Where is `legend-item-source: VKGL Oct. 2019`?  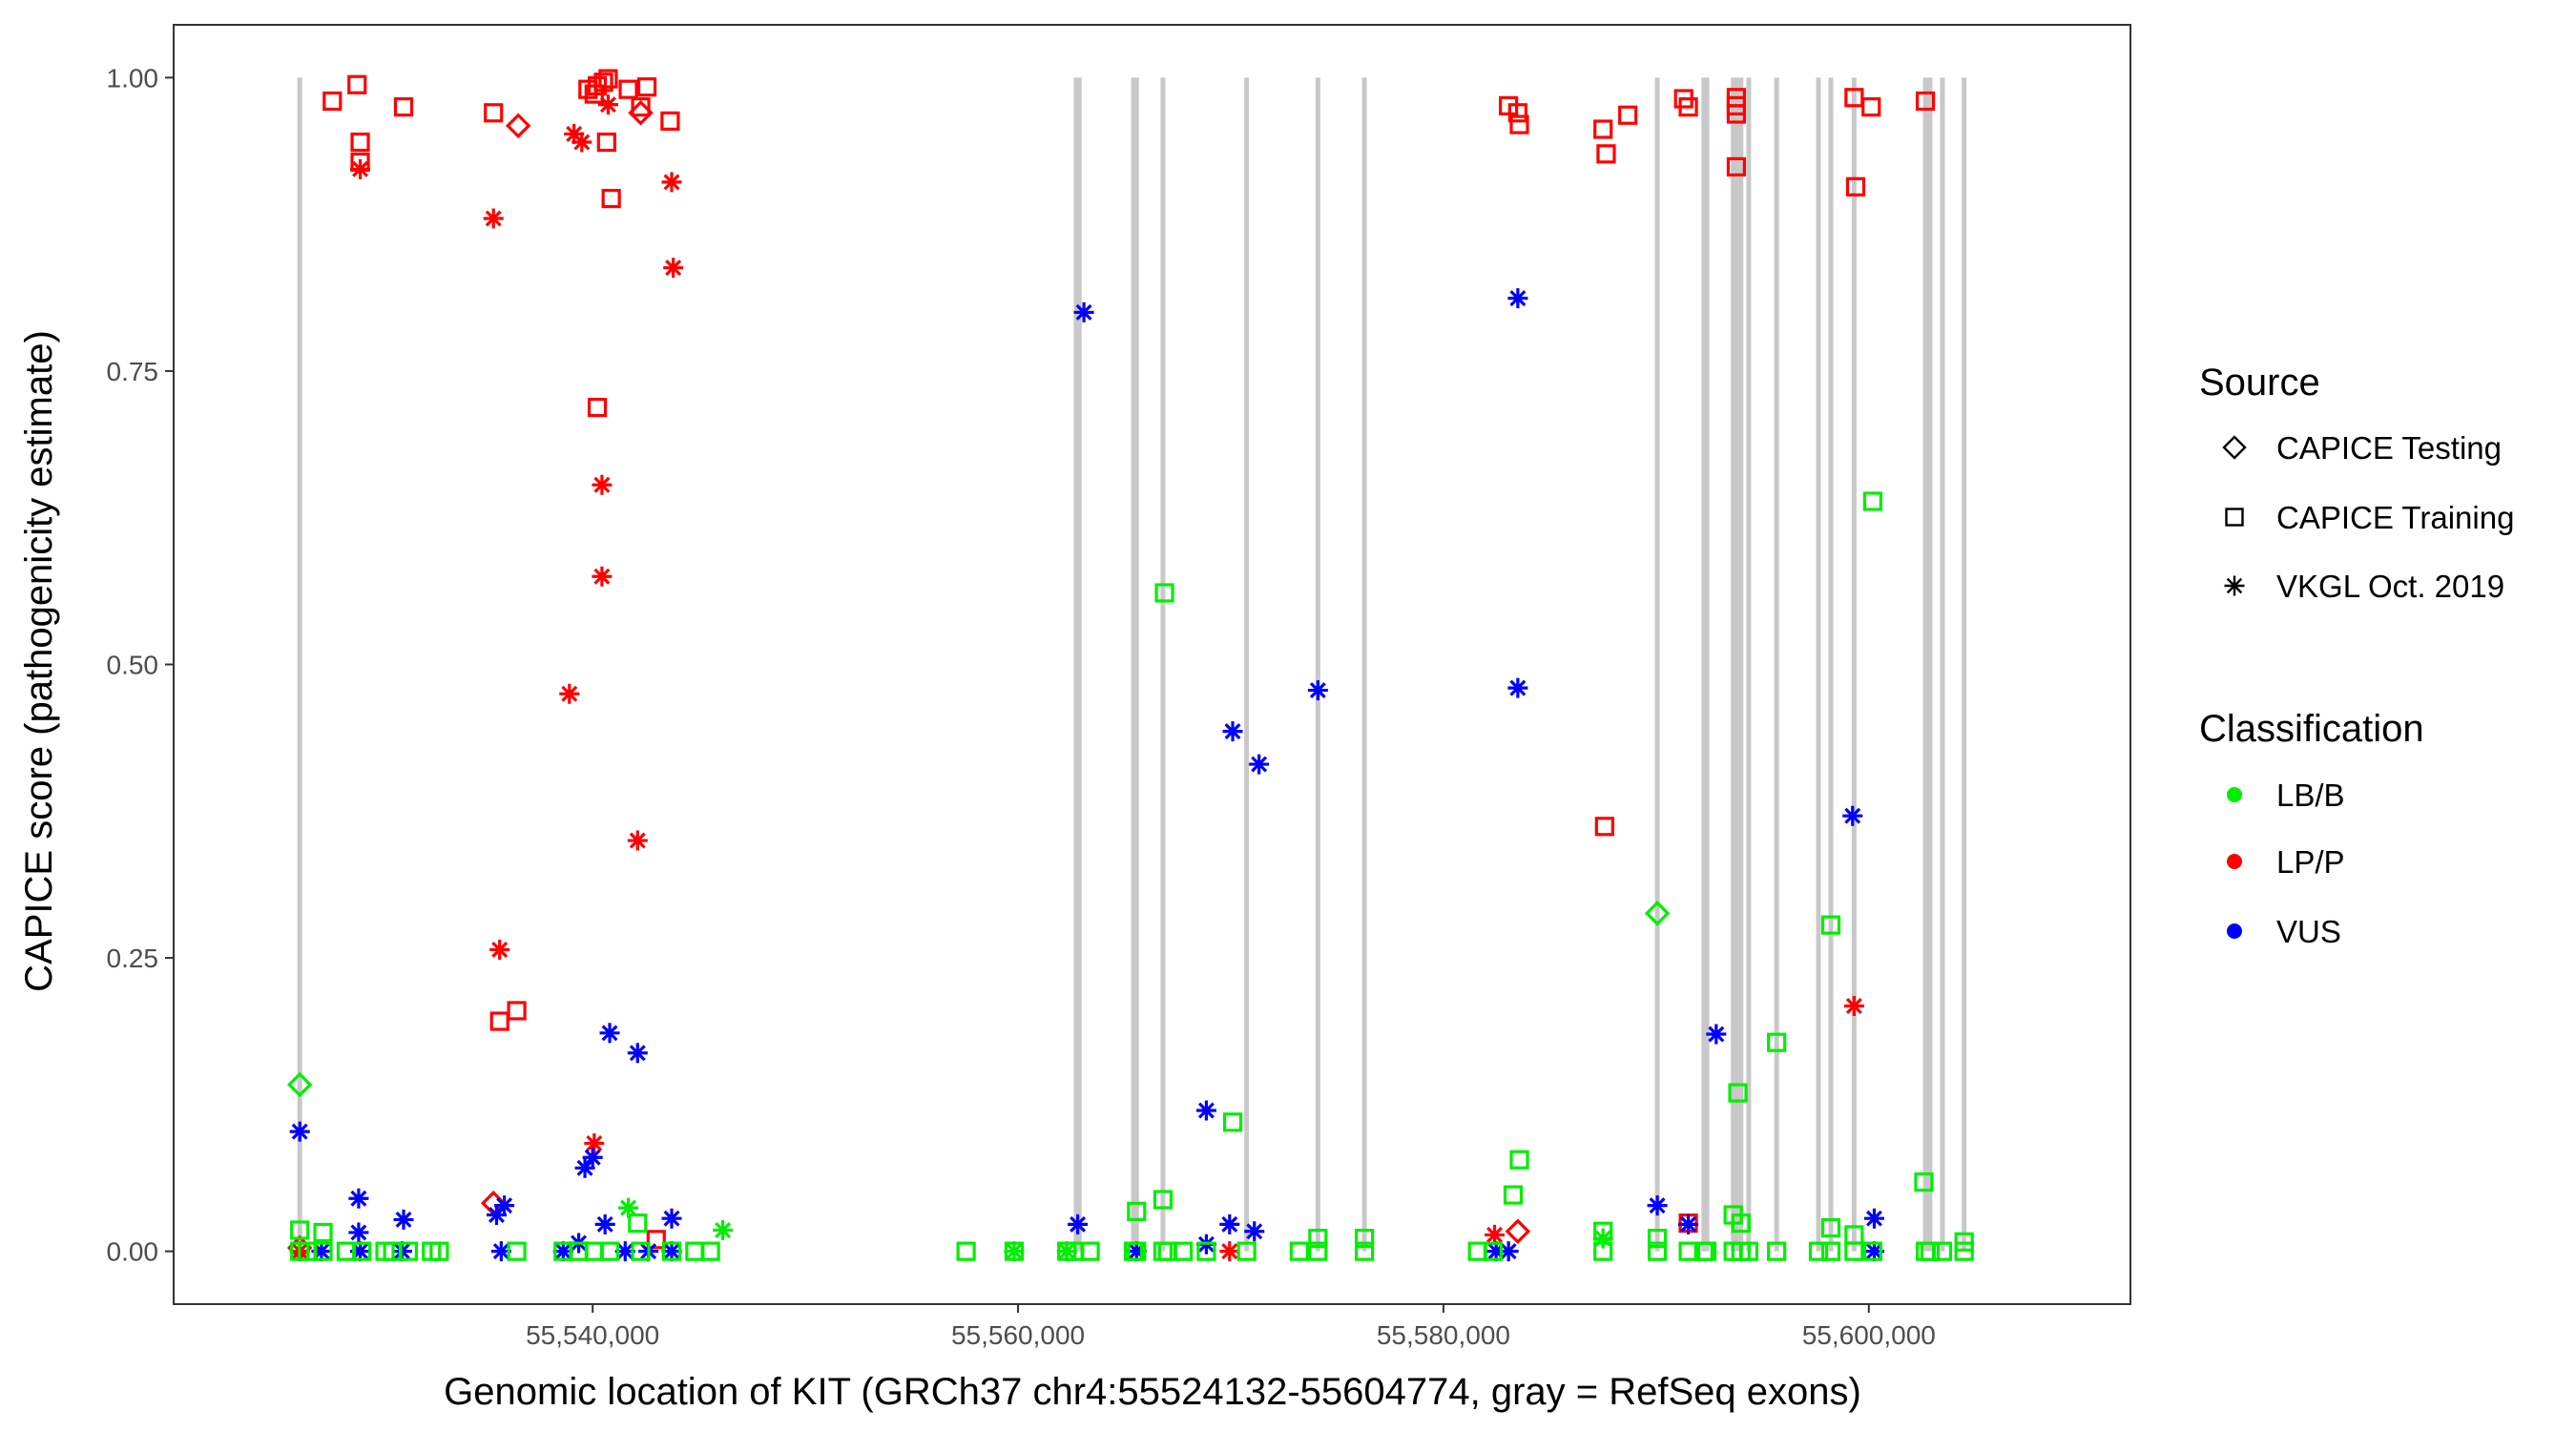
legend-item-source: VKGL Oct. 2019 is located at coordinates (2364, 586).